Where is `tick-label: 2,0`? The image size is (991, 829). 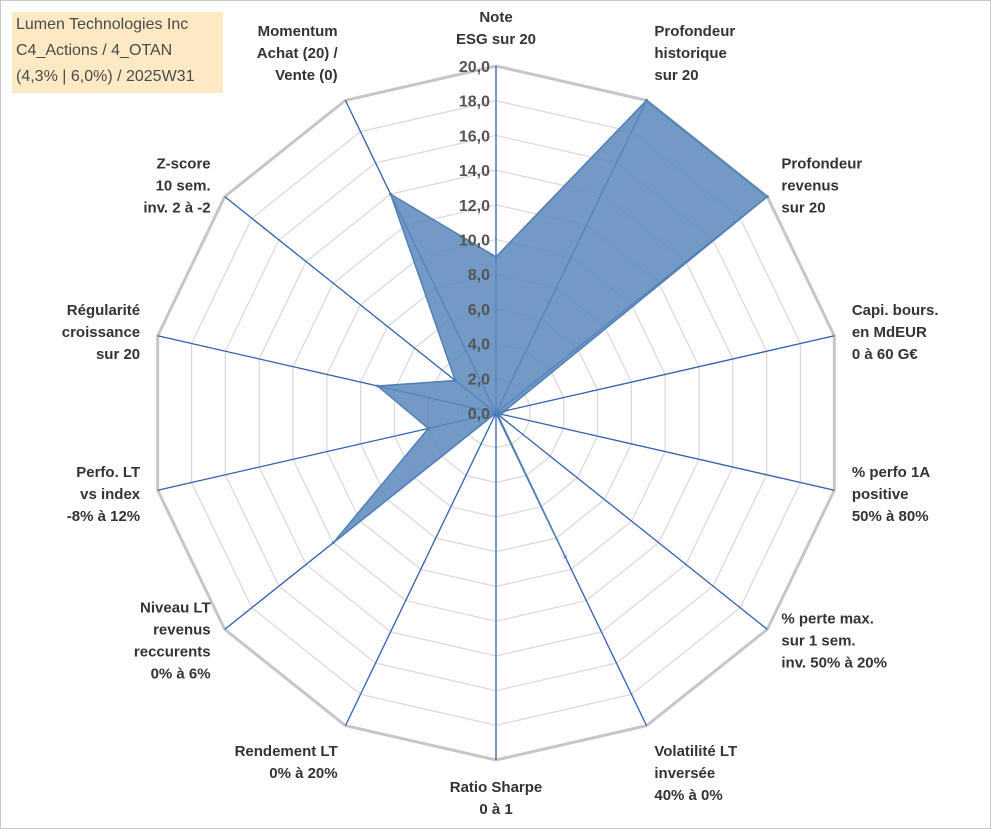 tick-label: 2,0 is located at coordinates (479, 379).